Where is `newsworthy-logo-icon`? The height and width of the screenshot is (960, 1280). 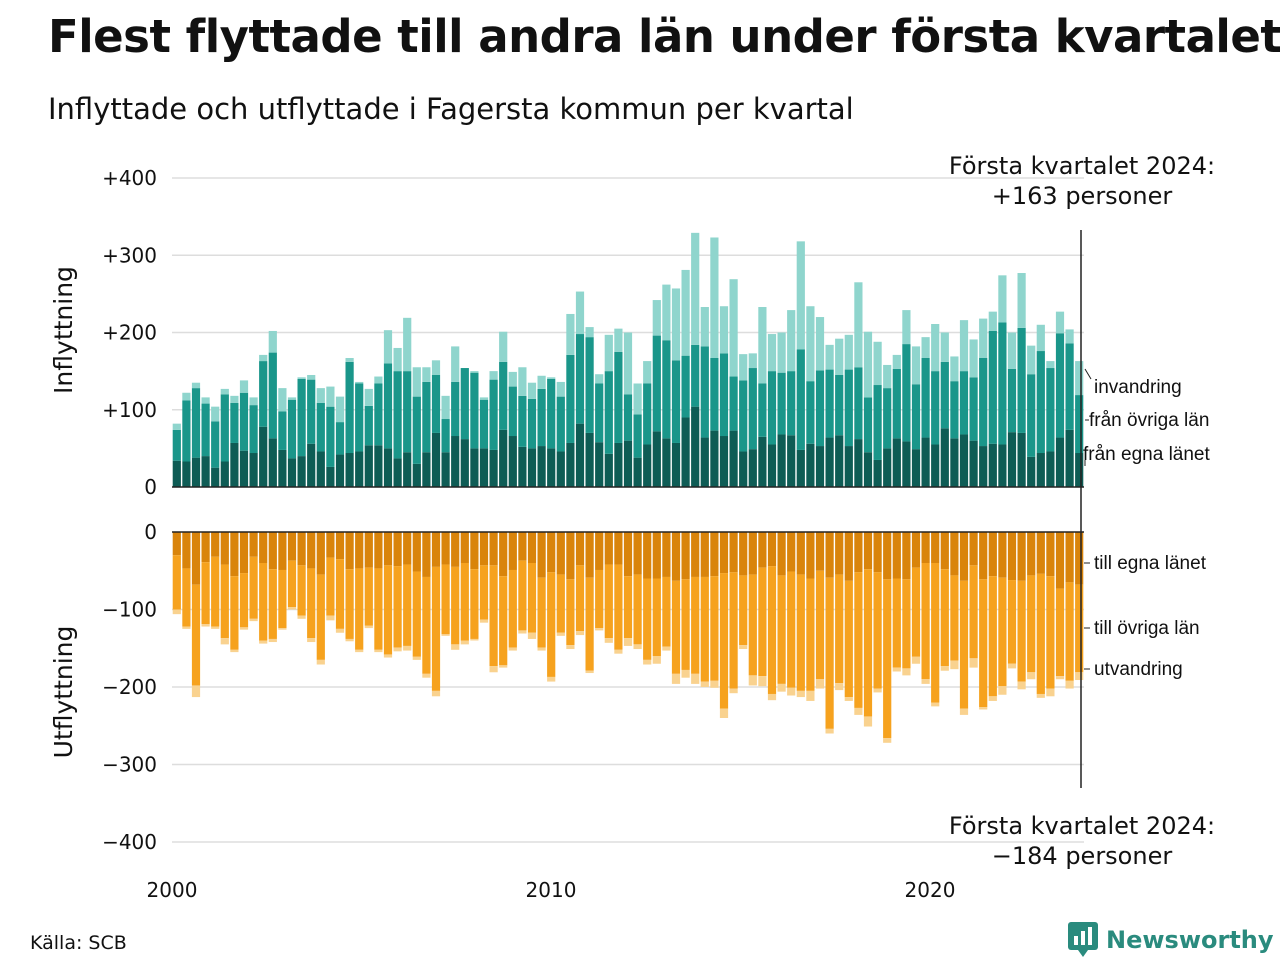
newsworthy-logo-icon is located at coordinates (1083, 939).